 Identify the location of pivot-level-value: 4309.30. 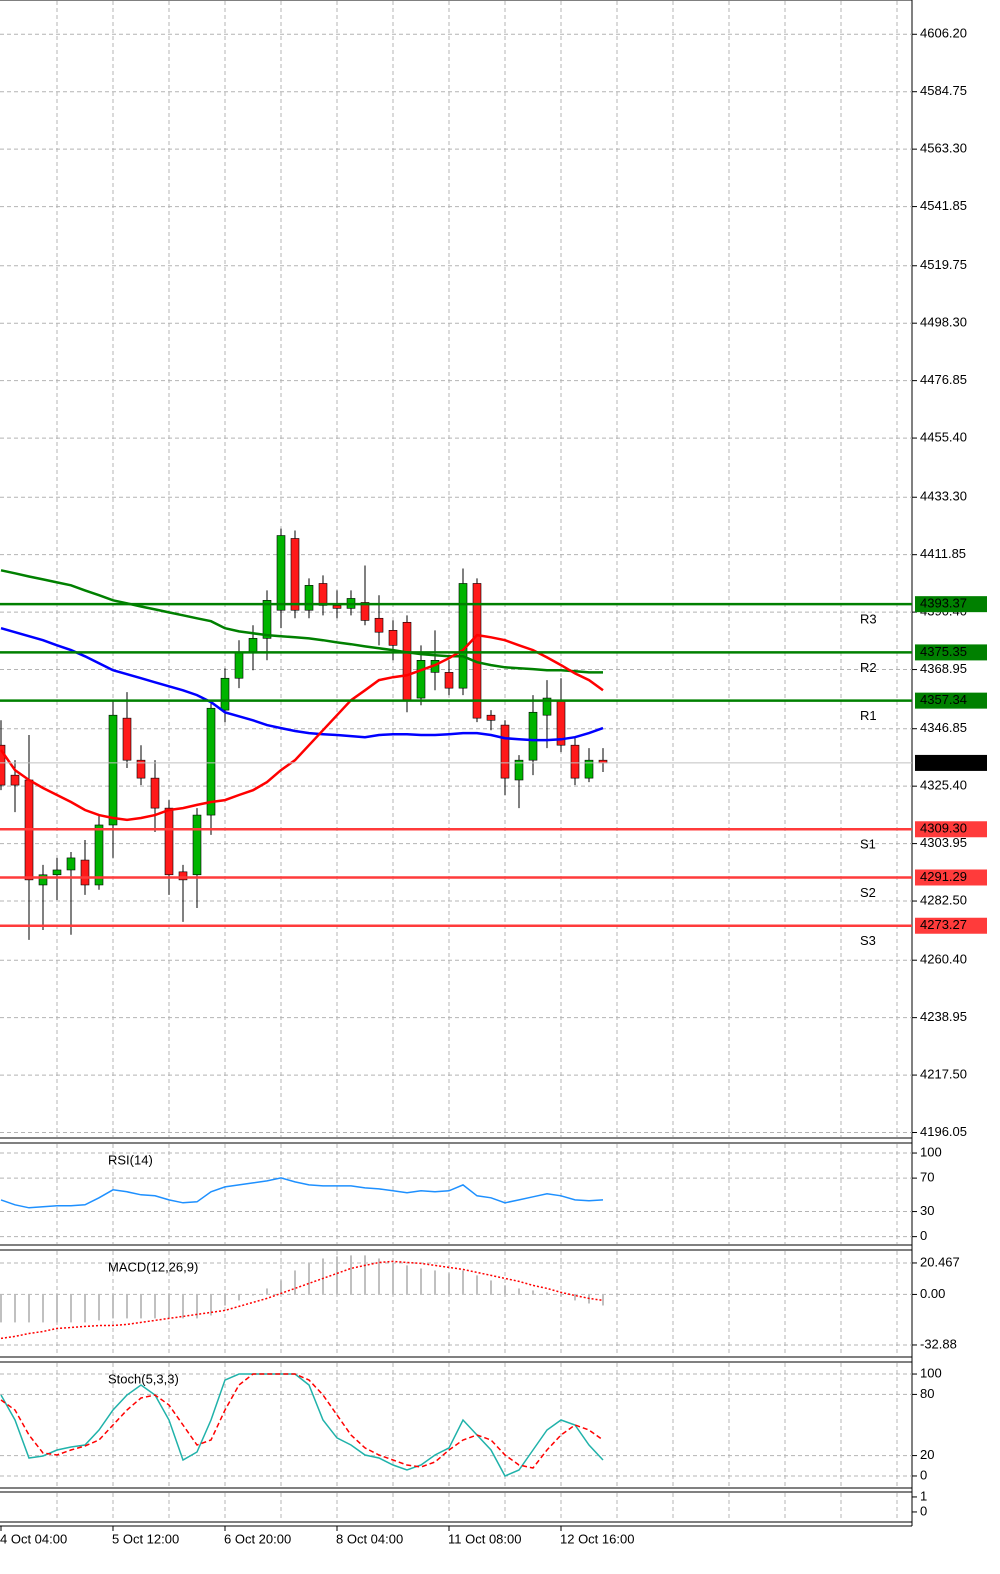
(943, 828).